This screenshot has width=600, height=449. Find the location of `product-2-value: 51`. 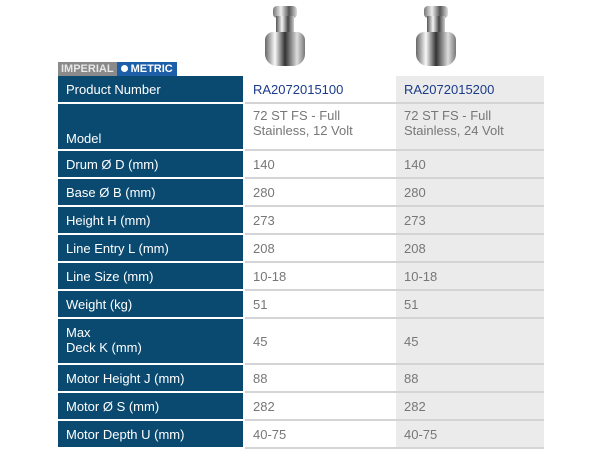

product-2-value: 51 is located at coordinates (470, 304).